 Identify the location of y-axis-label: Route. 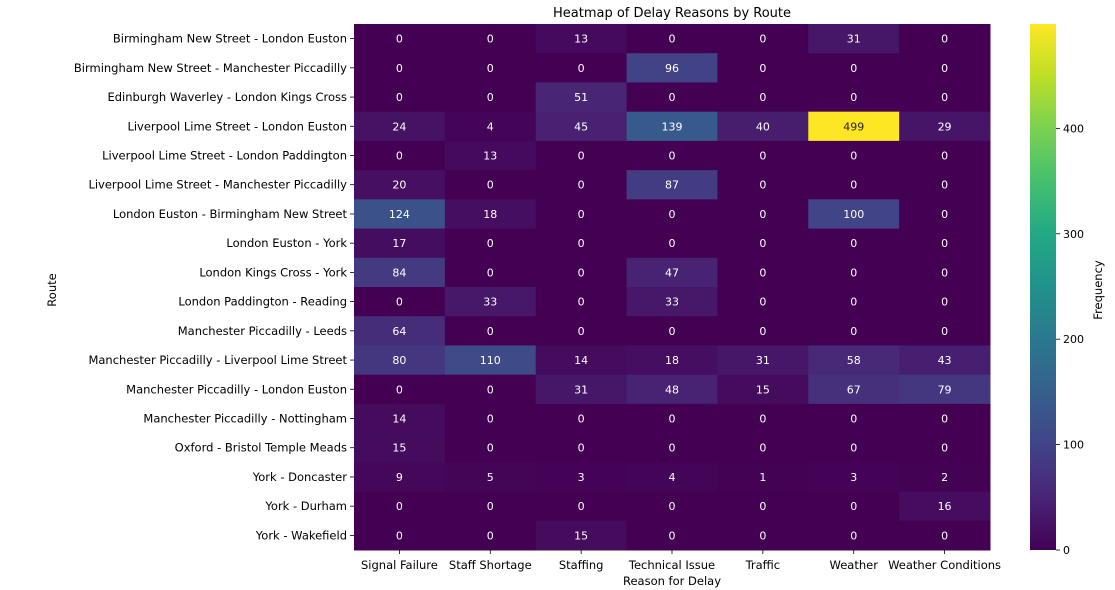
(52, 289).